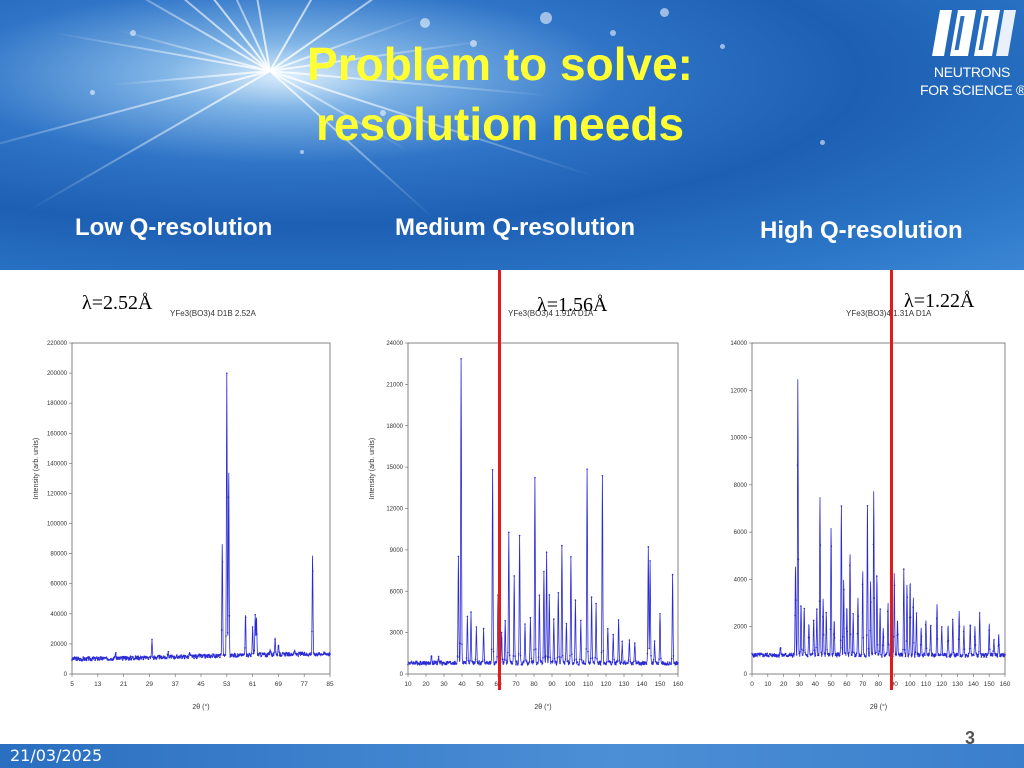 The image size is (1024, 768). I want to click on y-tick-label: 120000, so click(57, 494).